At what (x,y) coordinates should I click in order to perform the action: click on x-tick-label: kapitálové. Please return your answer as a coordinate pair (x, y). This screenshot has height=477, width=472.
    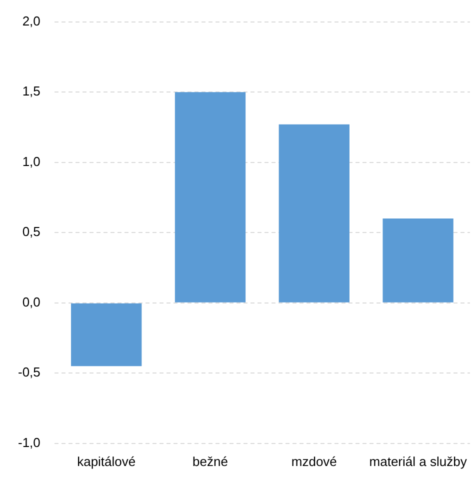
    Looking at the image, I should click on (106, 461).